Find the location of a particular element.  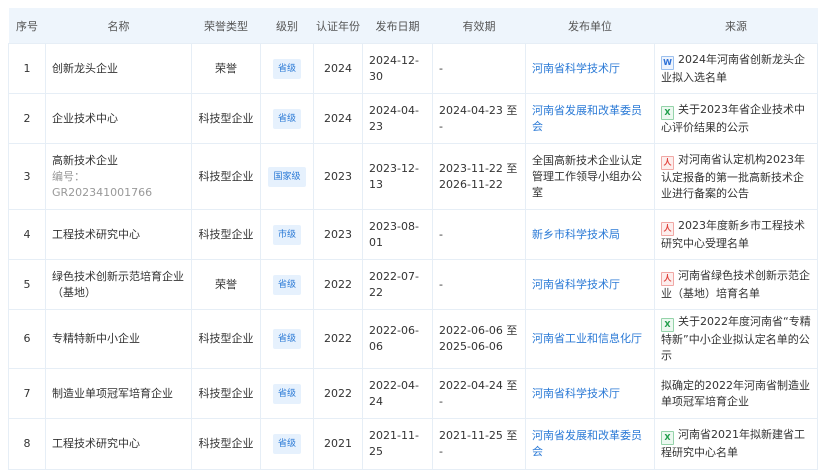

name-cell: 绿色技术创新示范培育企业（基地） is located at coordinates (118, 284).